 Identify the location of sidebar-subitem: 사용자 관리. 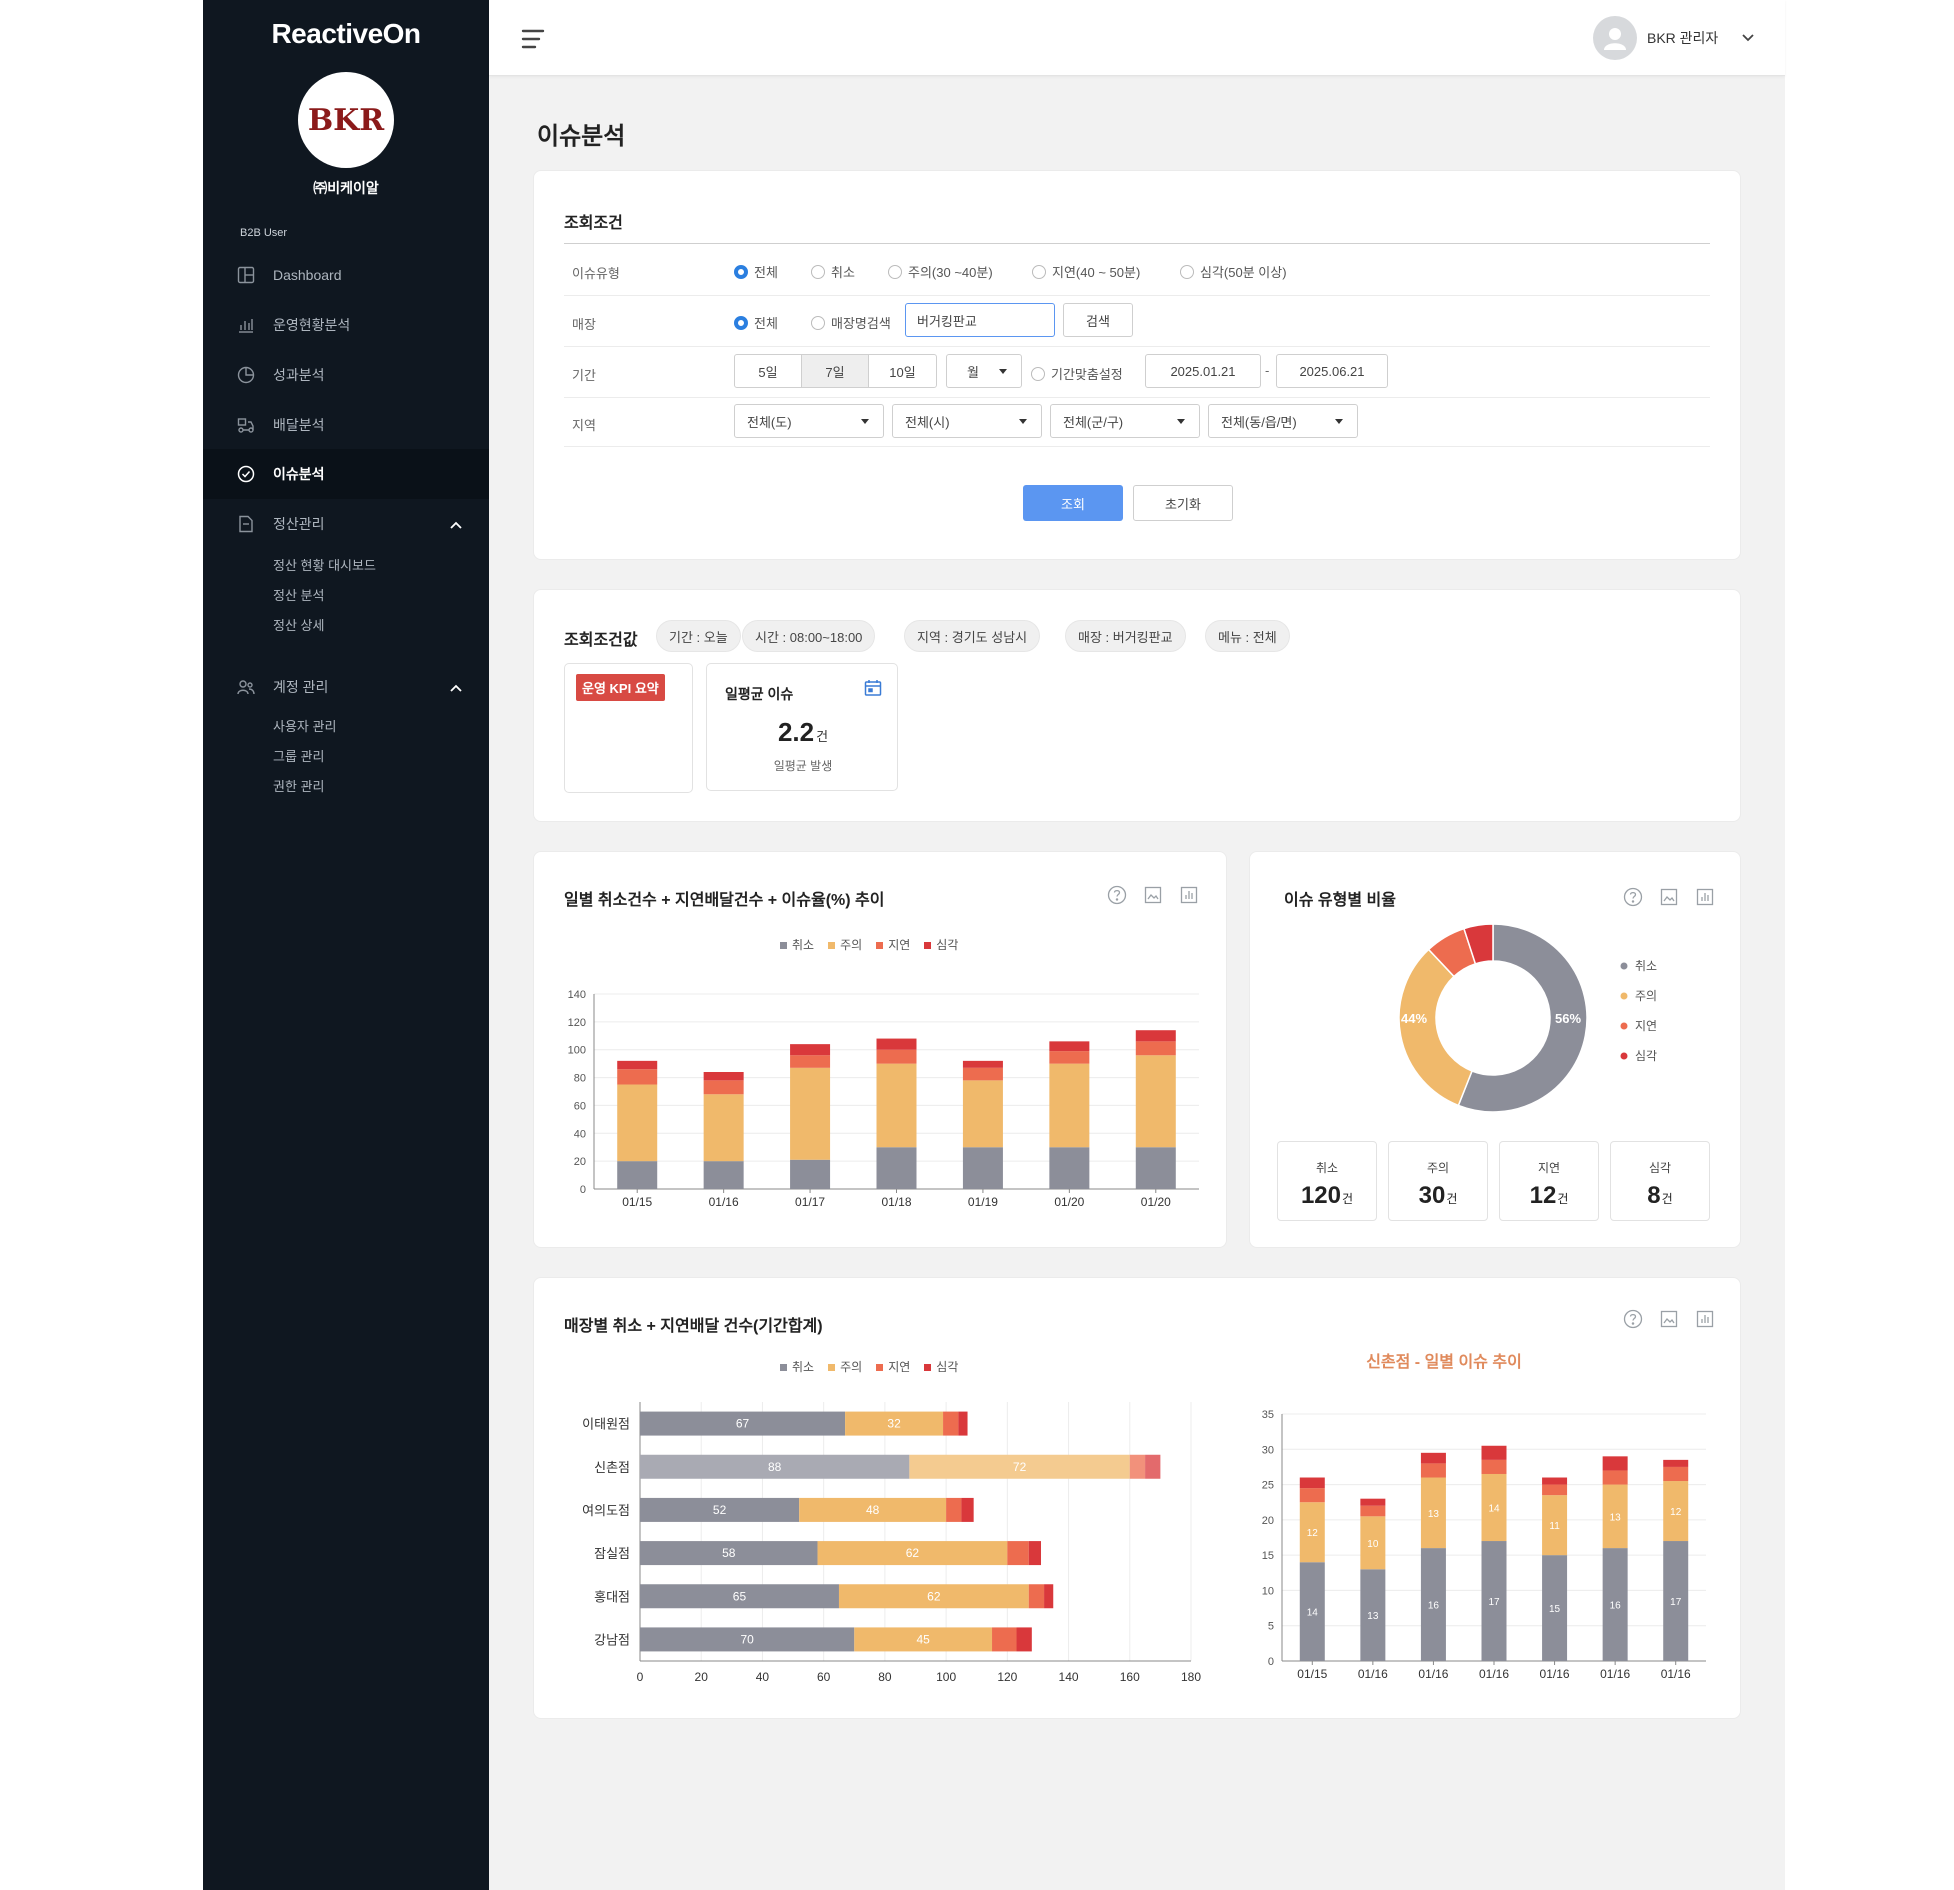
(305, 726).